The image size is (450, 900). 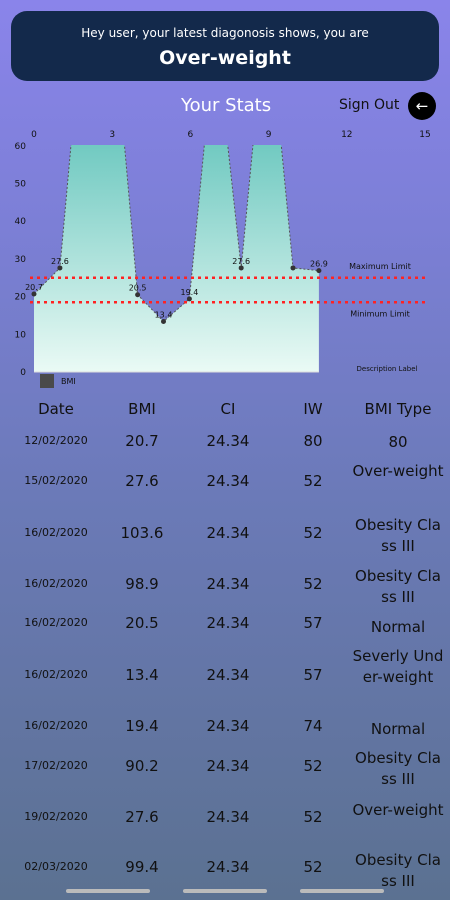 What do you see at coordinates (225, 58) in the screenshot?
I see `diagnosis-value: Over-weight` at bounding box center [225, 58].